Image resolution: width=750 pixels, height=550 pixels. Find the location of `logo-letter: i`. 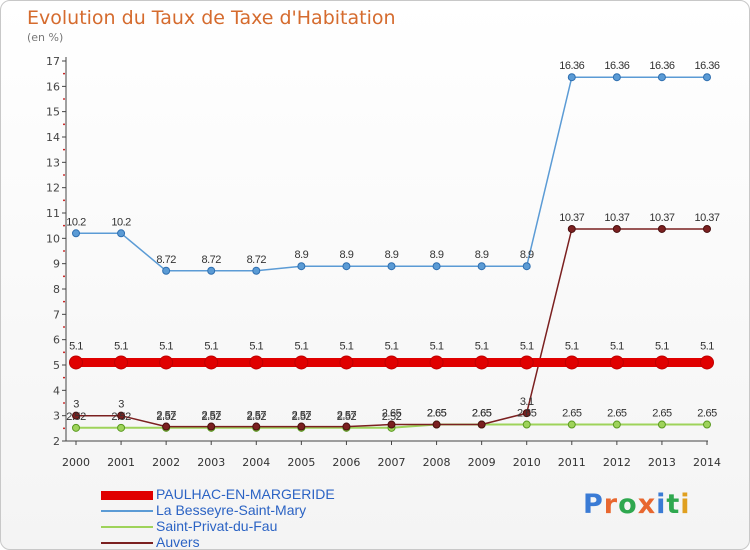

logo-letter: i is located at coordinates (685, 504).